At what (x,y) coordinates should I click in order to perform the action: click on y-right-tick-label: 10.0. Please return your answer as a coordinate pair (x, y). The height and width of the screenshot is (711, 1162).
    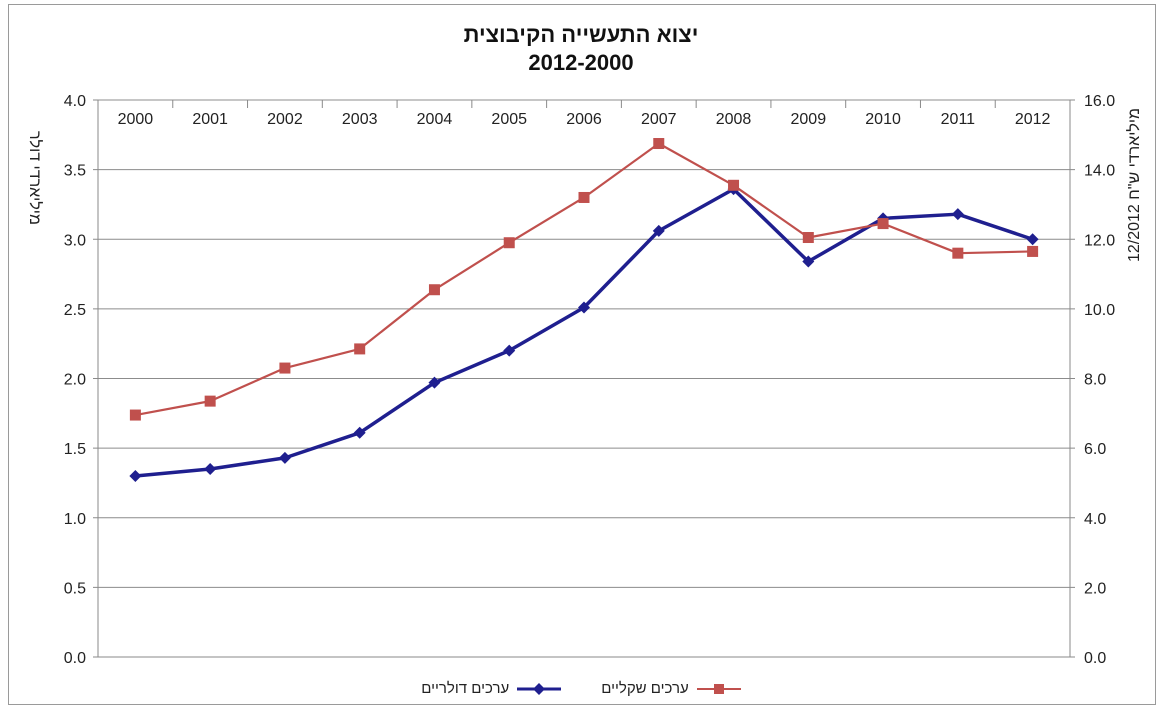
    Looking at the image, I should click on (1099, 310).